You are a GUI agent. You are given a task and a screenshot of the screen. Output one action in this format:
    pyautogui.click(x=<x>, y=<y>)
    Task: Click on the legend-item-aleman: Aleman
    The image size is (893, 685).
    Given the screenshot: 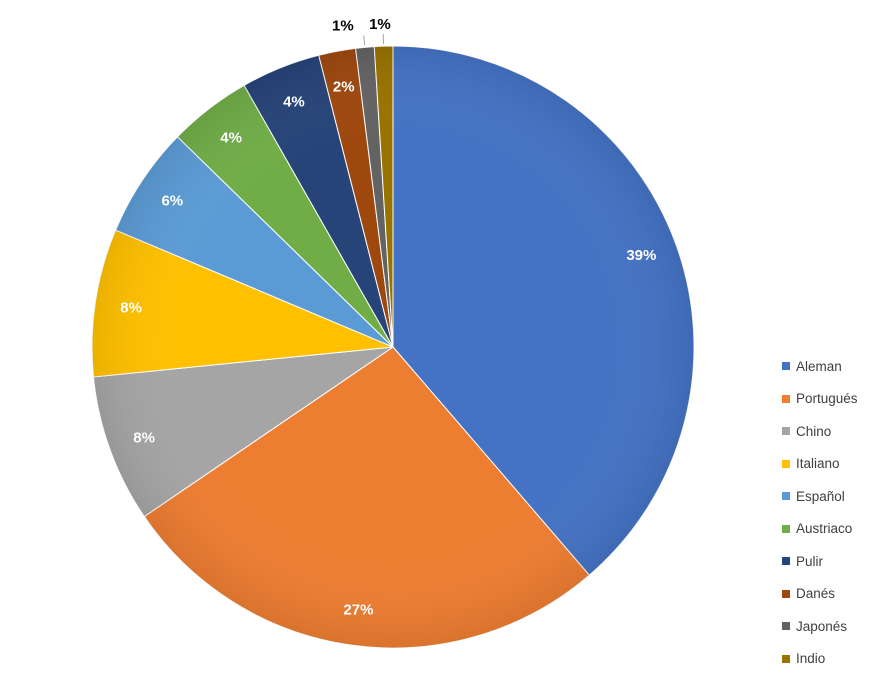 What is the action you would take?
    pyautogui.click(x=834, y=366)
    